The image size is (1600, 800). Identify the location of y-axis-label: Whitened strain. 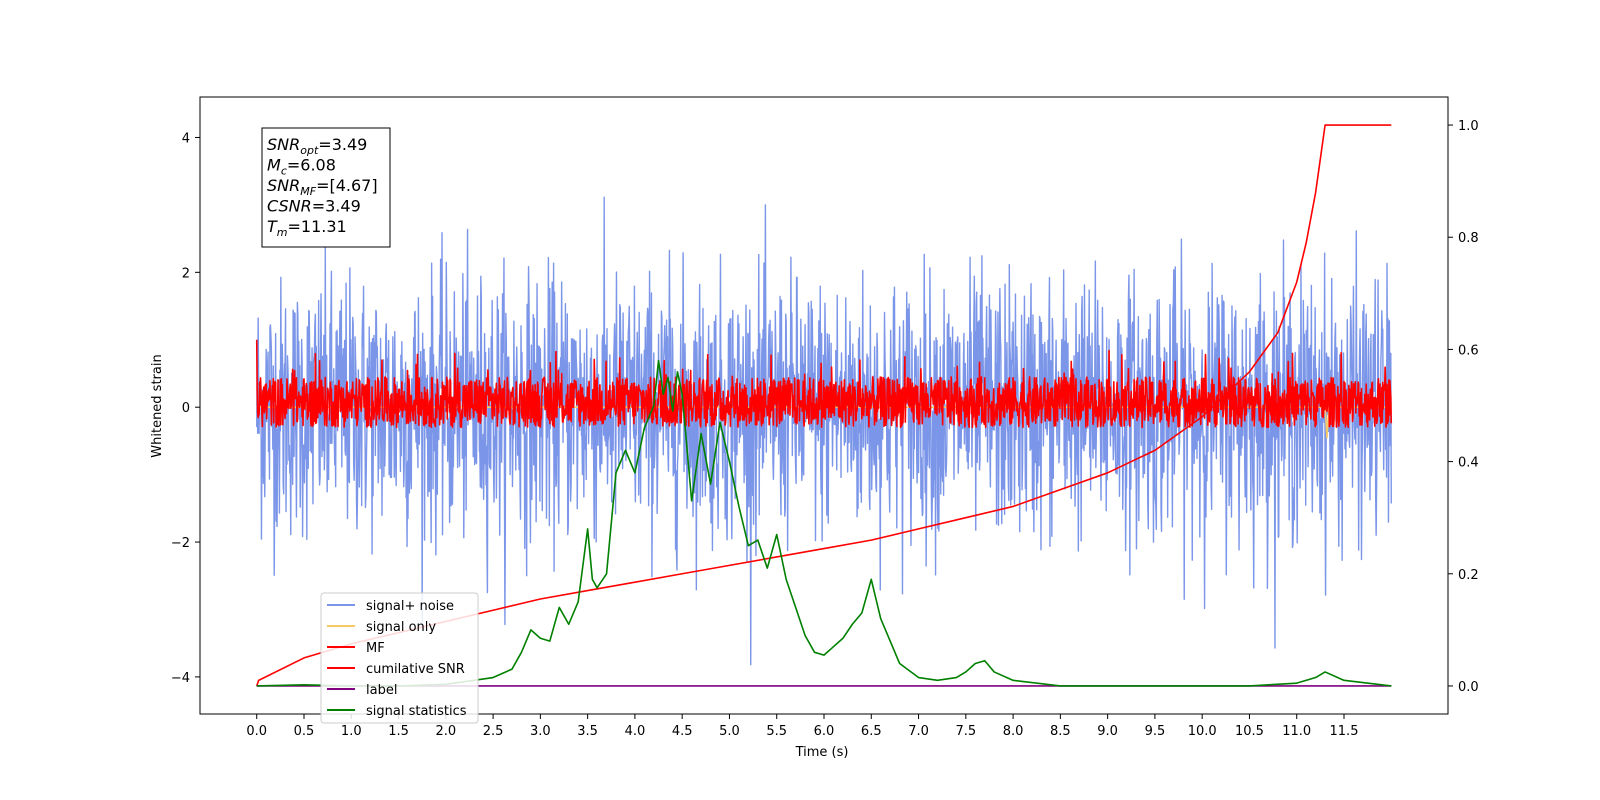
(157, 405).